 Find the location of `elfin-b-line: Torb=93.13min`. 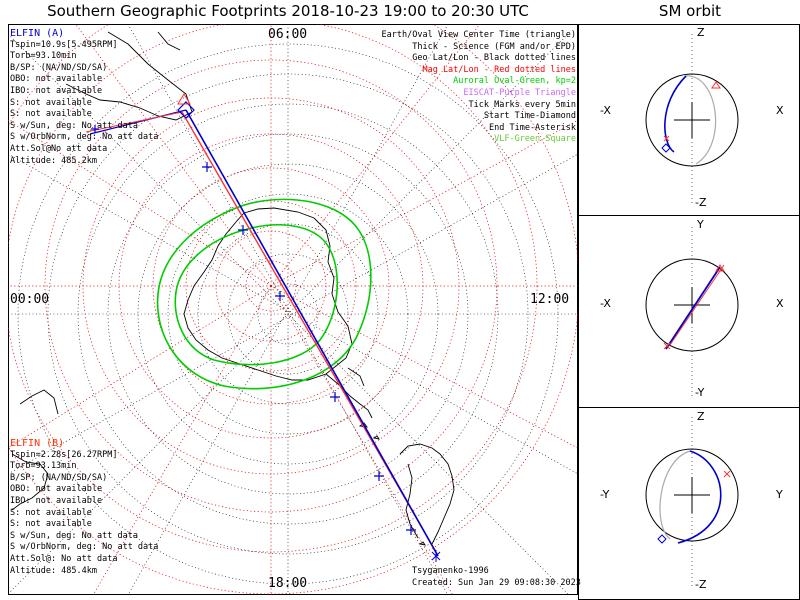

elfin-b-line: Torb=93.13min is located at coordinates (43, 466).